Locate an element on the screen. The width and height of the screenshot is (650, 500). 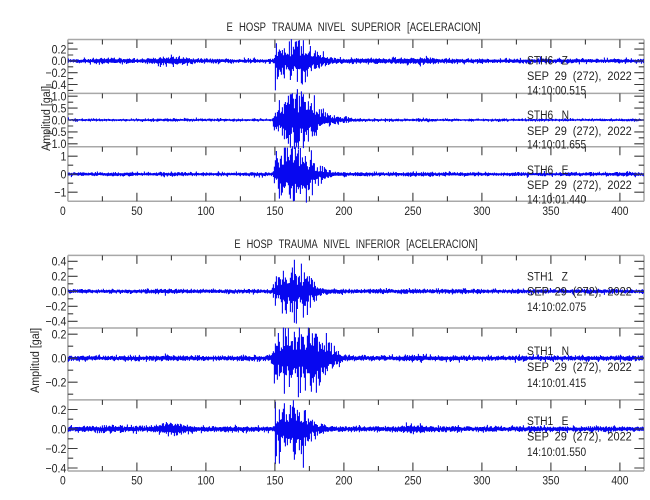
svg-text: −1 is located at coordinates (60, 193).